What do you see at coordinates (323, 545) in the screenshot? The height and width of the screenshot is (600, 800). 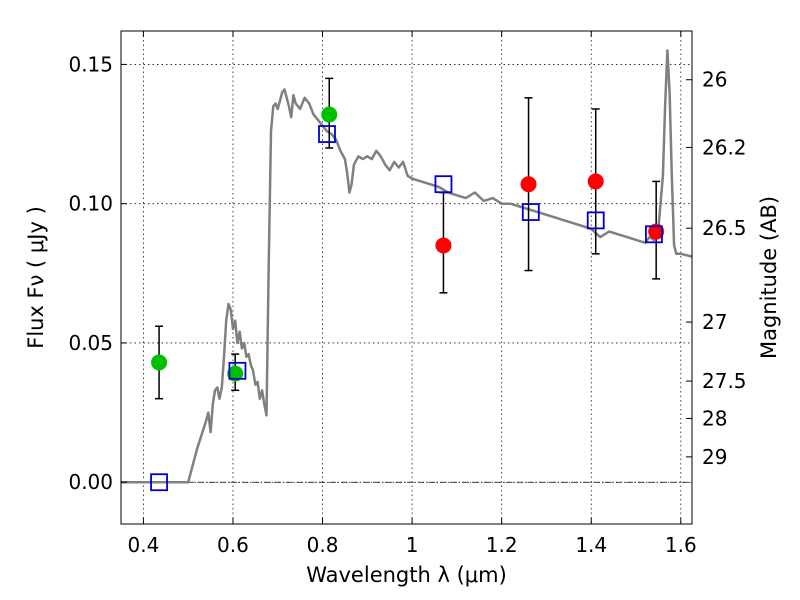 I see `x-tick-label: 0.8` at bounding box center [323, 545].